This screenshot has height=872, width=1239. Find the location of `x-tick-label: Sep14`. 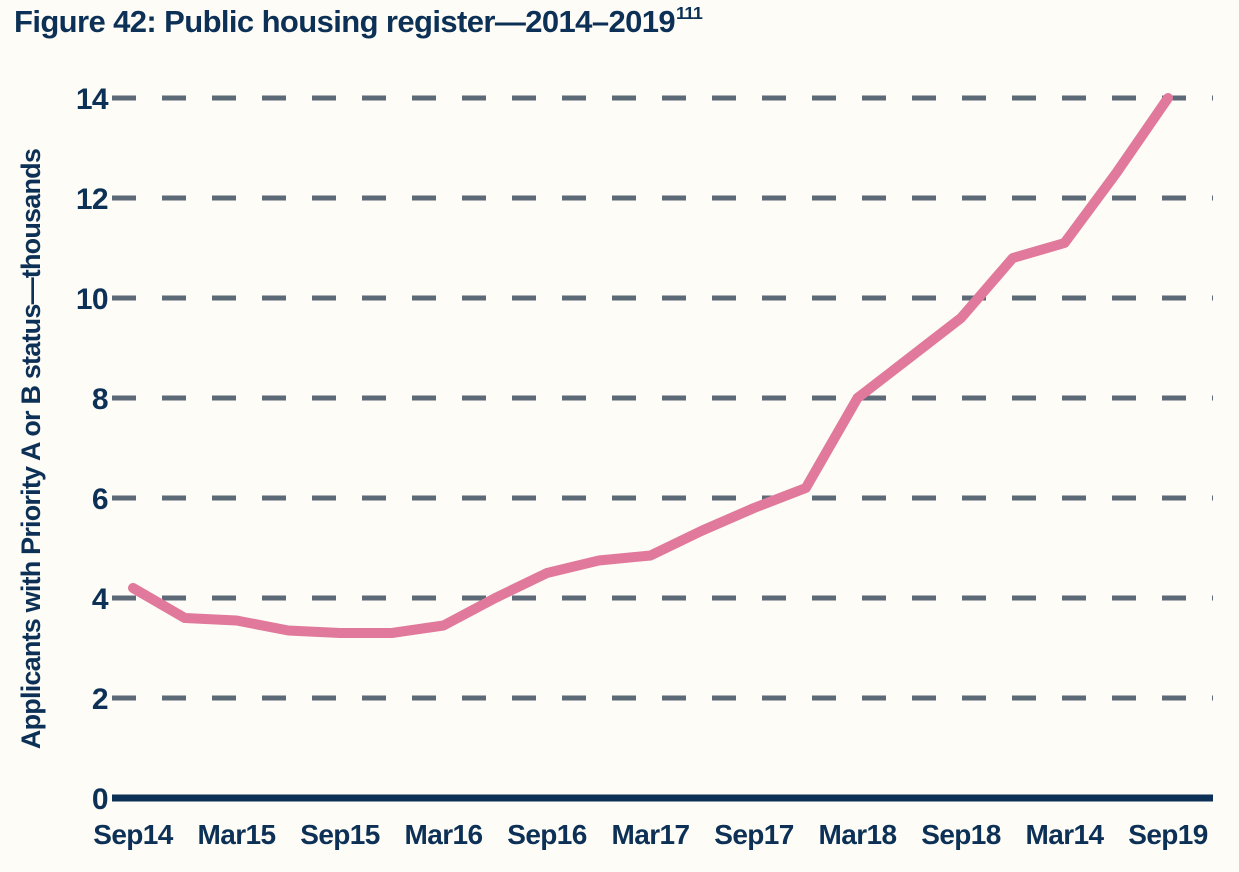

x-tick-label: Sep14 is located at coordinates (133, 834).